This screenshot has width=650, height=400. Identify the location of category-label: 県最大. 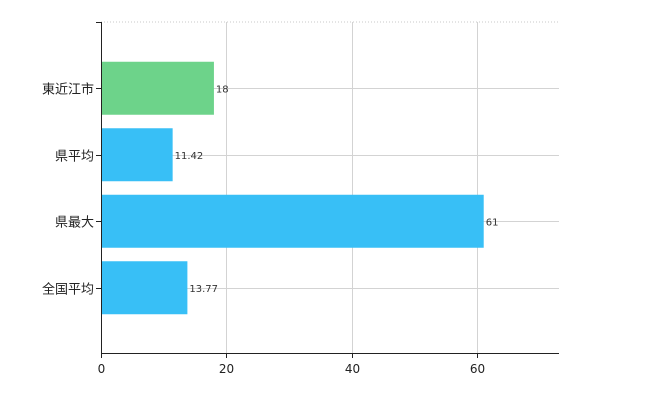
(74, 223).